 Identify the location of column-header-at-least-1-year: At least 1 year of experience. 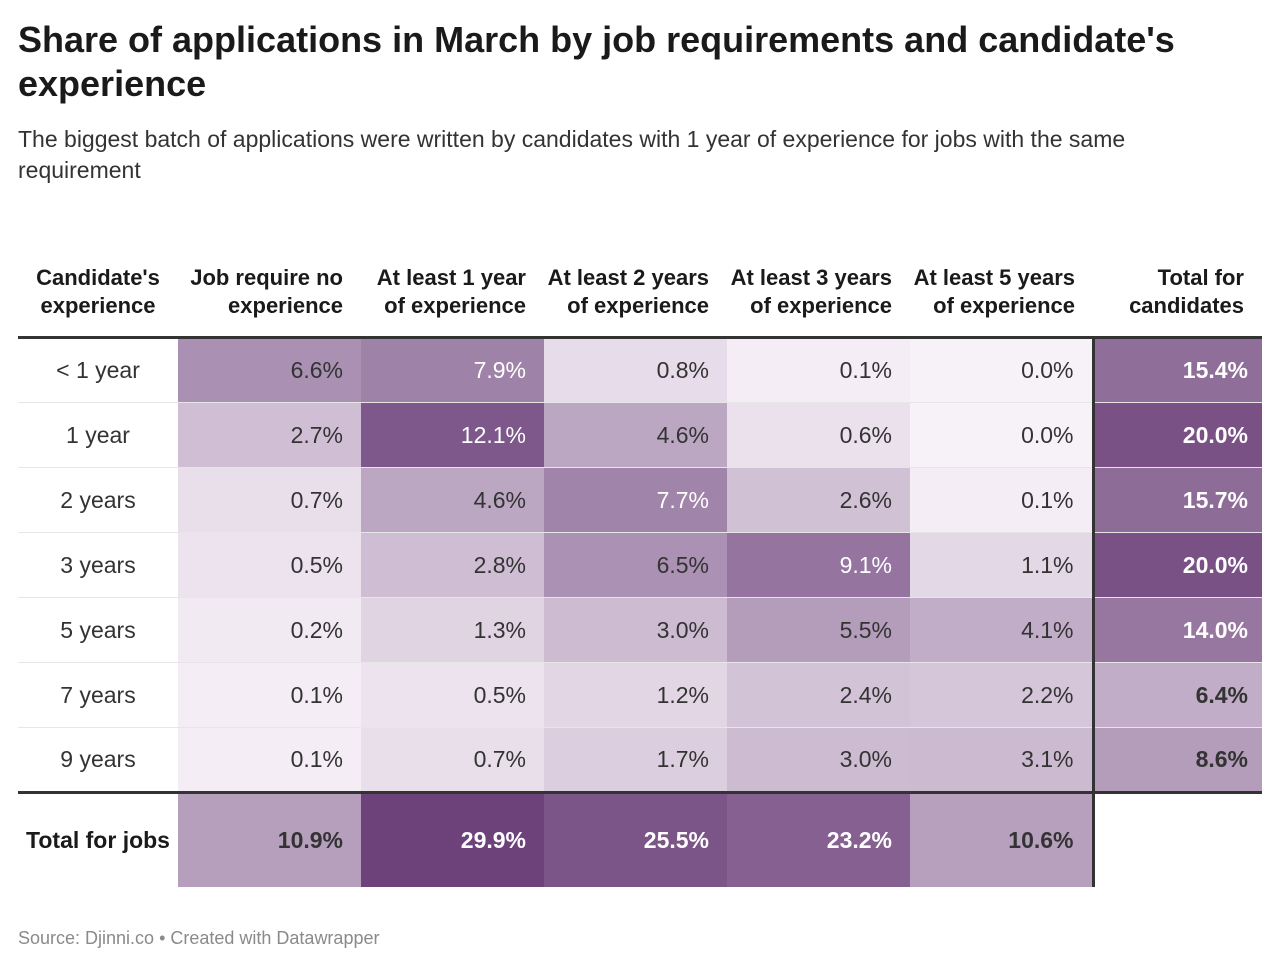
(451, 291).